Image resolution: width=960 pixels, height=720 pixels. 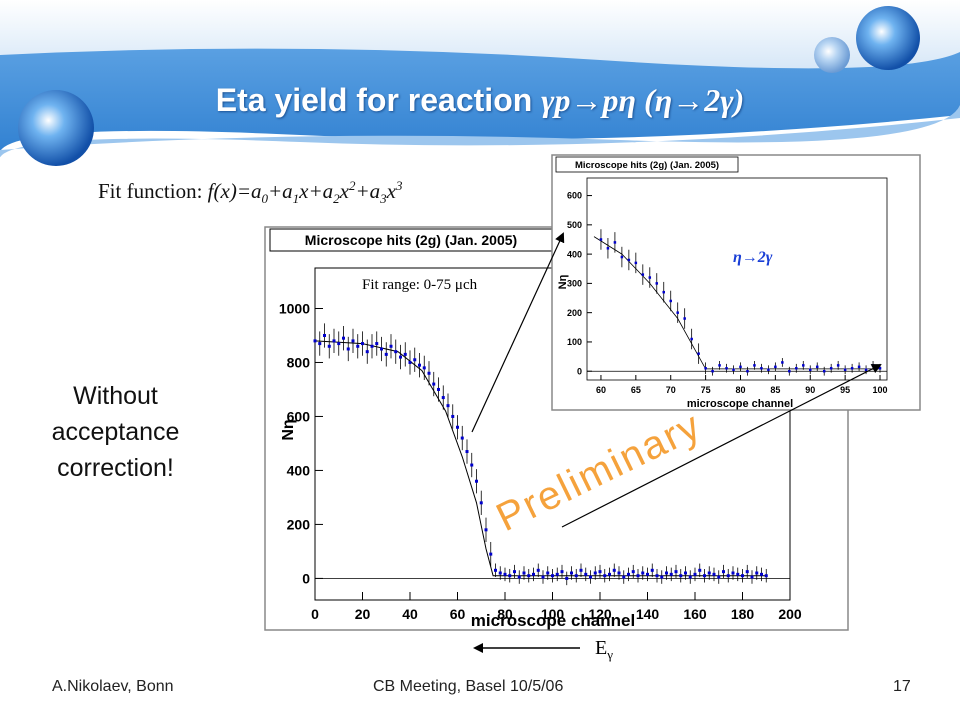 I want to click on main-chart-xlabel: microscope channel, so click(x=553, y=620).